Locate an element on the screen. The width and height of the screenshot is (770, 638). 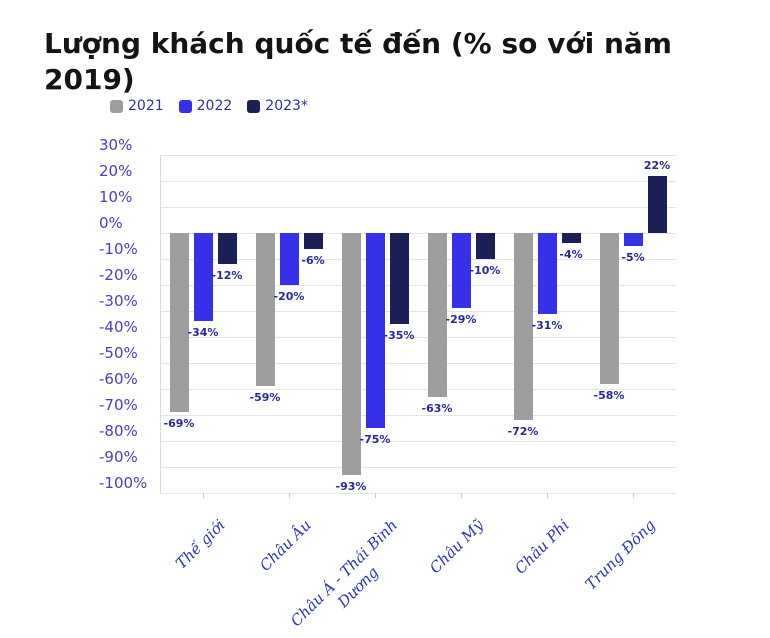
bar-value-label: -75% is located at coordinates (375, 439).